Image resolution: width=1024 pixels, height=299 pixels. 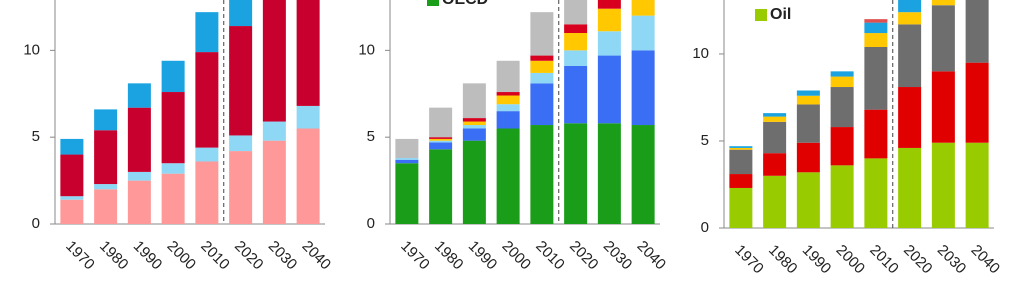 What do you see at coordinates (783, 260) in the screenshot?
I see `x-tick-label: 1980` at bounding box center [783, 260].